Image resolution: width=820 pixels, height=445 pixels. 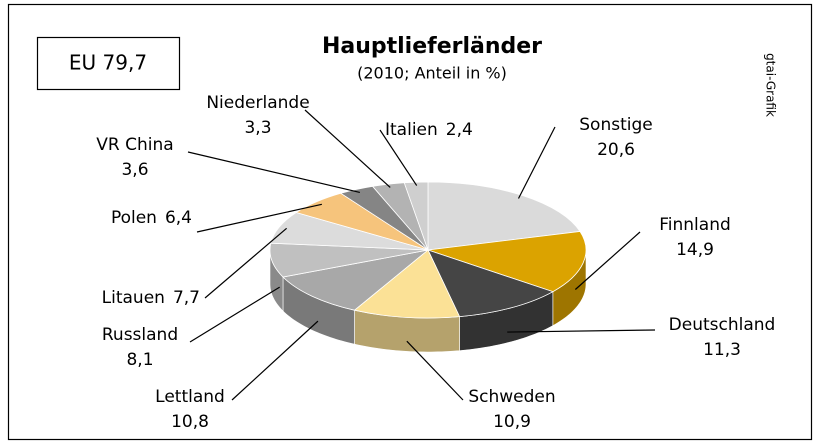 I want to click on value-label: 8,1, so click(x=139, y=360).